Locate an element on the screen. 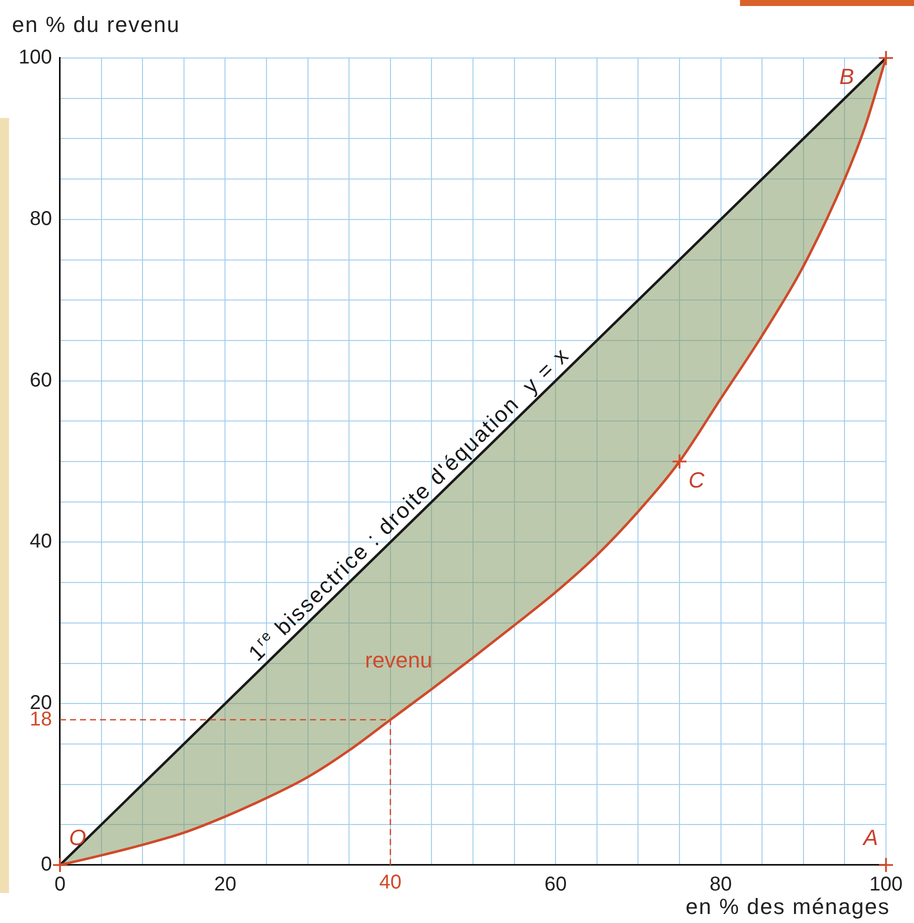 This screenshot has width=914, height=923. annotation: A is located at coordinates (869, 837).